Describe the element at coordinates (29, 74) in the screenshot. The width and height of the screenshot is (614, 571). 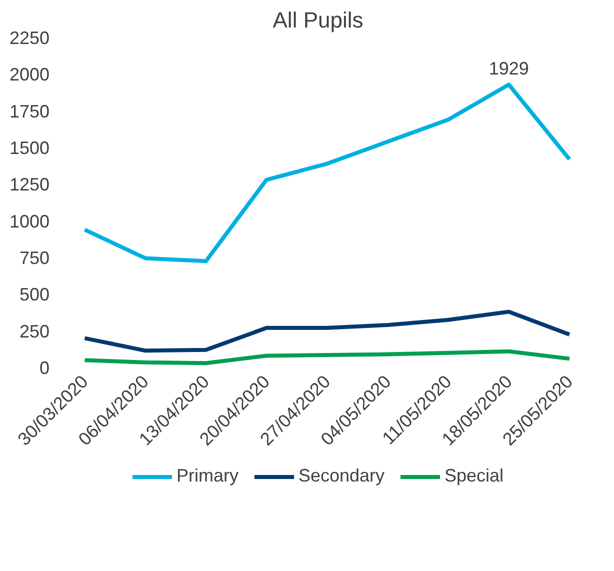
I see `y-tick-label: 2000` at that location.